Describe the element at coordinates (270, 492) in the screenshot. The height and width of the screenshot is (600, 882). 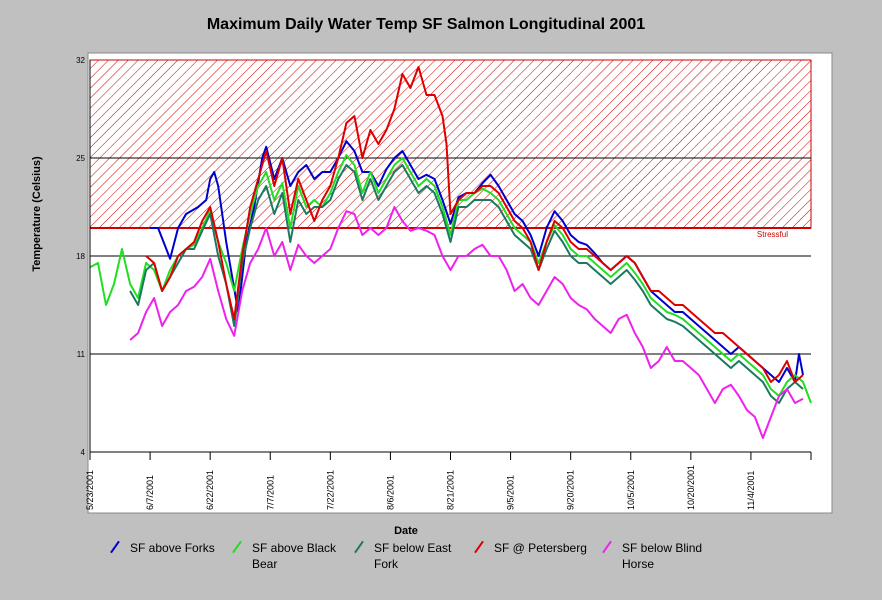
I see `x-tick-label: 7/7/2001` at that location.